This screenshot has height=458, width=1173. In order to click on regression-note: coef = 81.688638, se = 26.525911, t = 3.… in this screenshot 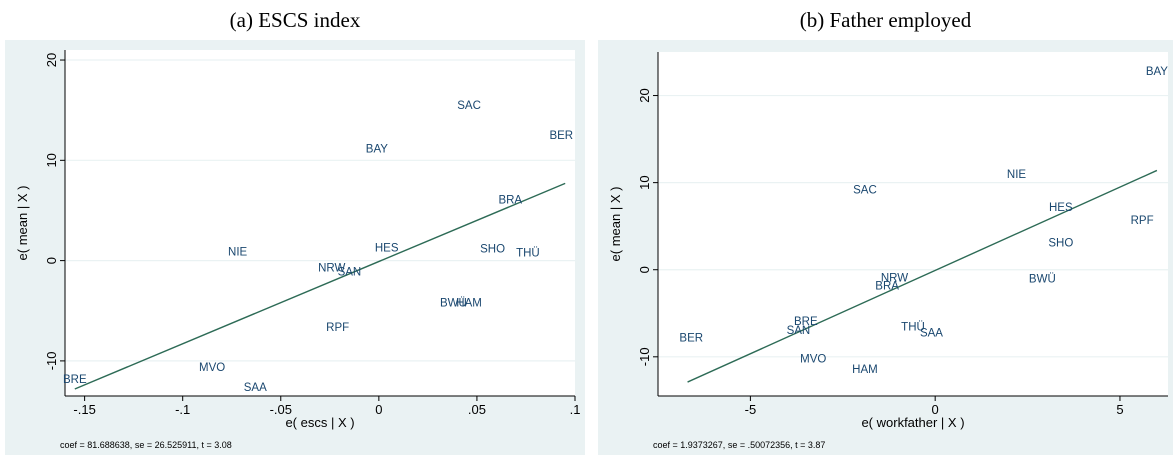, I will do `click(146, 445)`.